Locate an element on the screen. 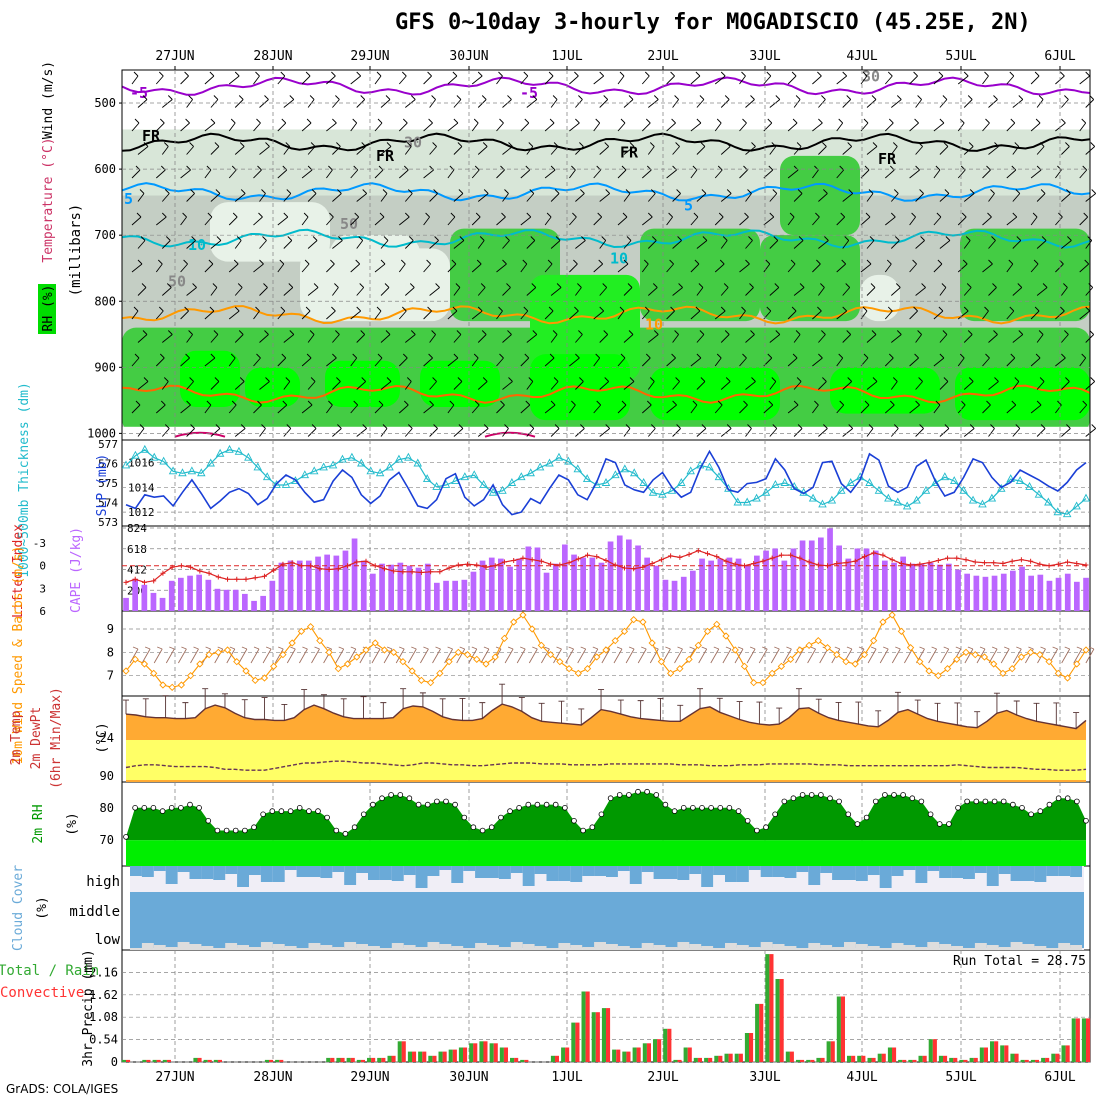 The image size is (1100, 1100). y-axis-label-slp: SLP (mb) is located at coordinates (102, 485).